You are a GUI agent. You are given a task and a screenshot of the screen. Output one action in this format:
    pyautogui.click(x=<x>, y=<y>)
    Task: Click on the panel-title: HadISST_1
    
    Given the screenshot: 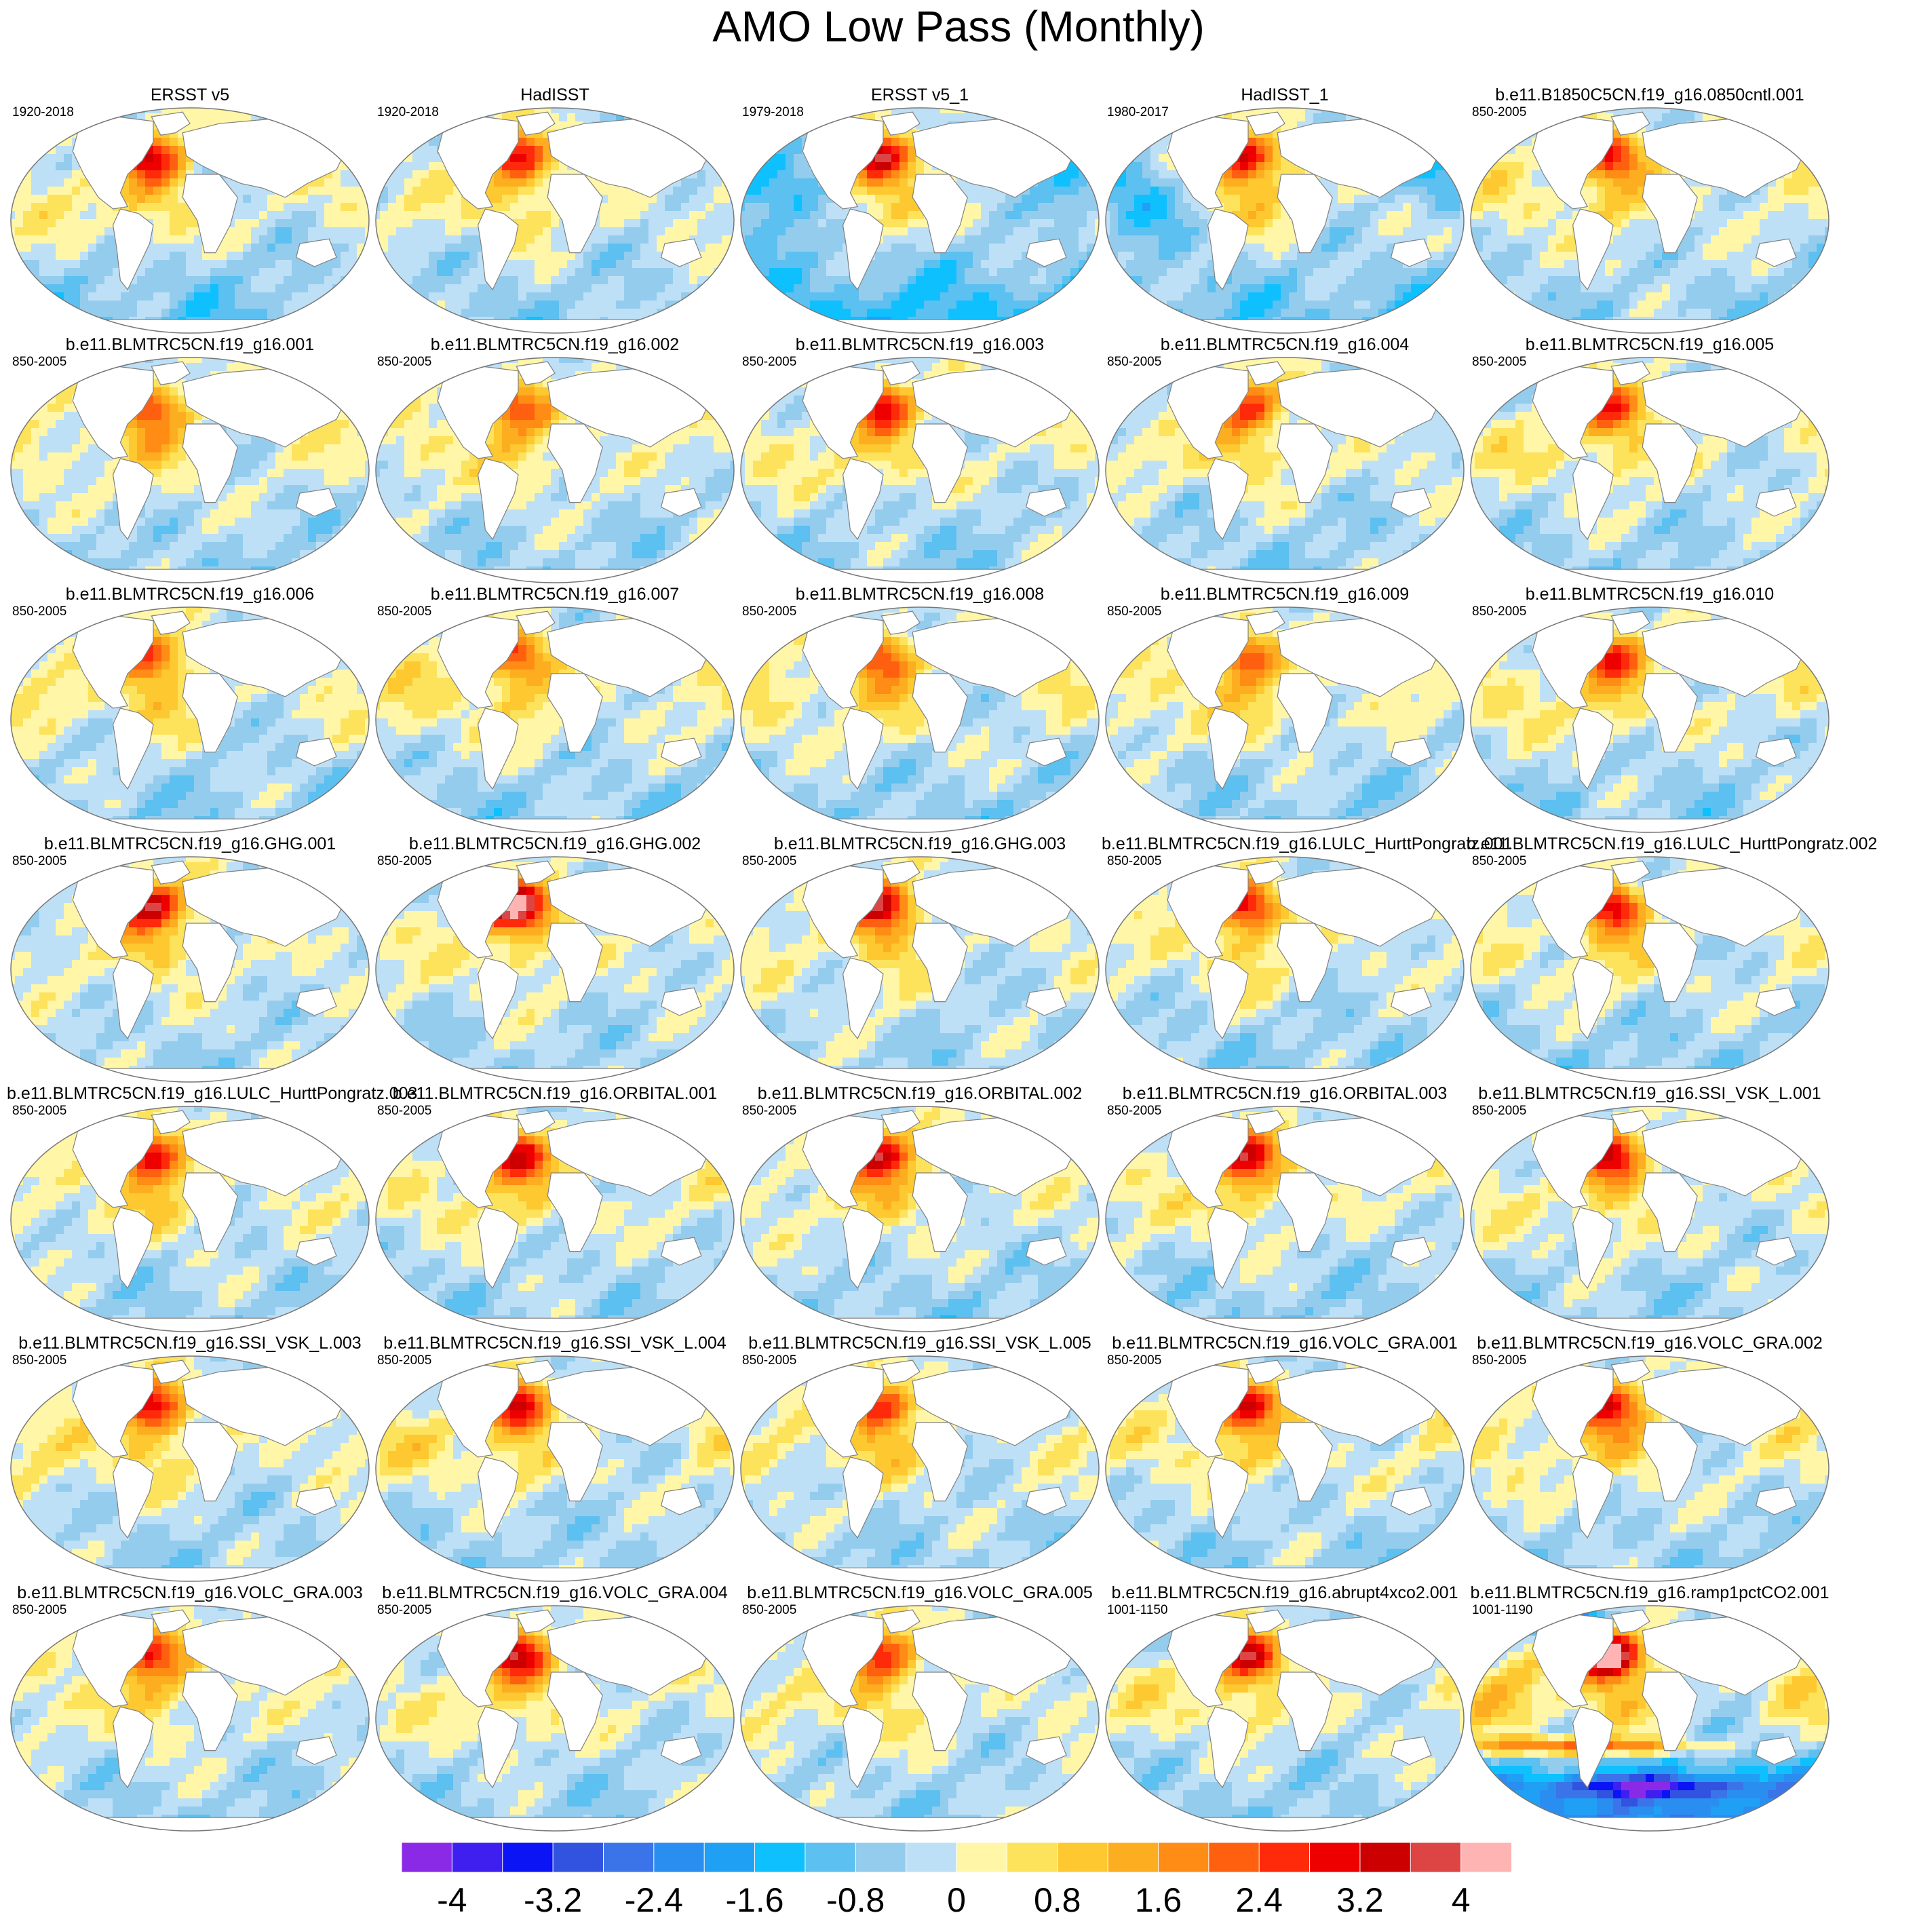 What is the action you would take?
    pyautogui.click(x=1285, y=95)
    